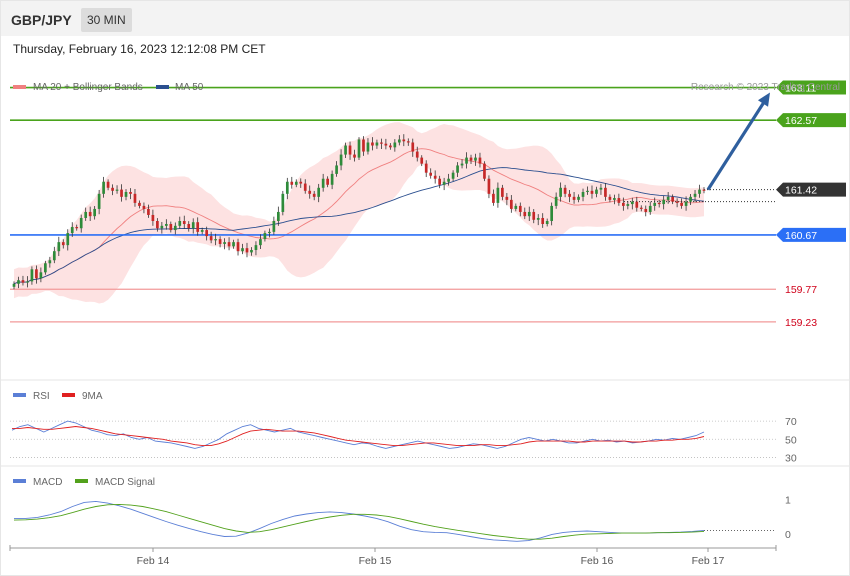 This screenshot has height=576, width=850. What do you see at coordinates (801, 236) in the screenshot?
I see `pivot-level-label: 160.67` at bounding box center [801, 236].